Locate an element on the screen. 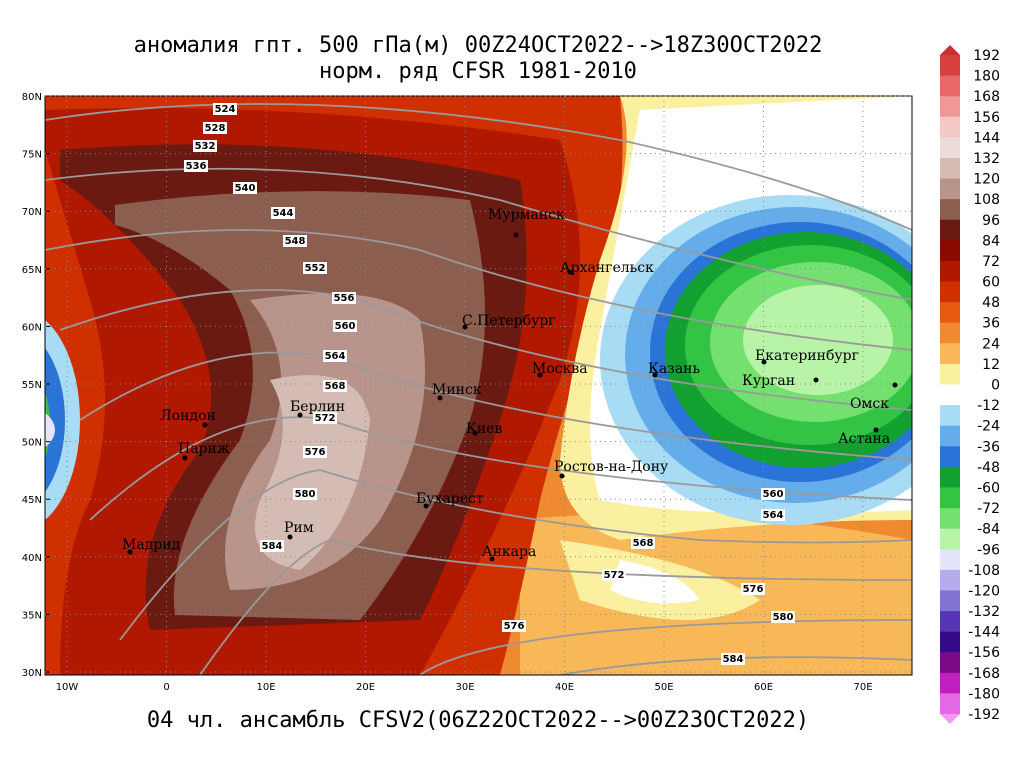 The image size is (1024, 768). lon-label: 10E is located at coordinates (265, 687).